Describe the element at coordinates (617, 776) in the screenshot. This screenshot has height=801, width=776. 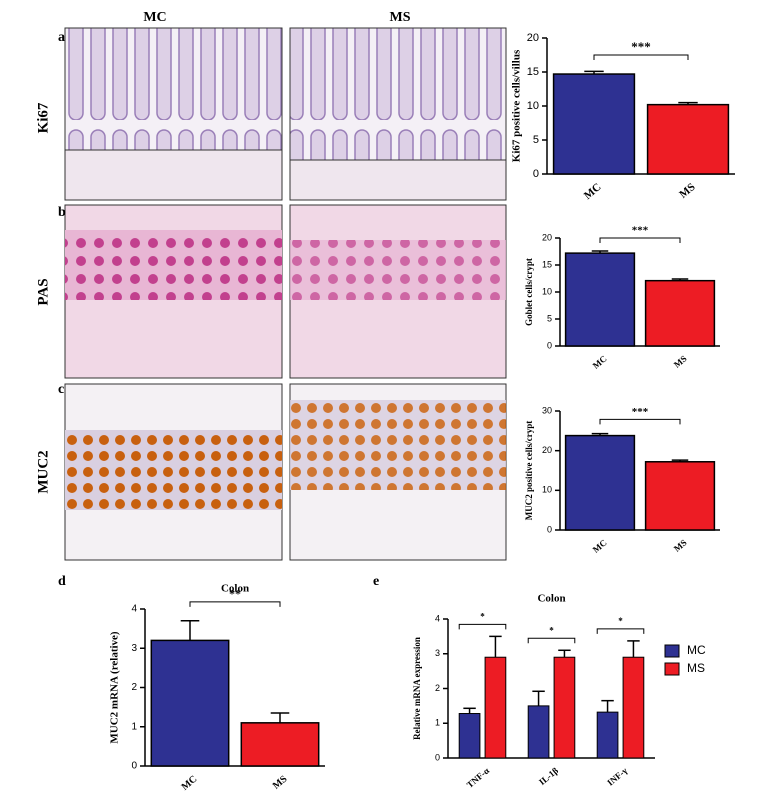
I see `x-tick-label: INF-γ` at that location.